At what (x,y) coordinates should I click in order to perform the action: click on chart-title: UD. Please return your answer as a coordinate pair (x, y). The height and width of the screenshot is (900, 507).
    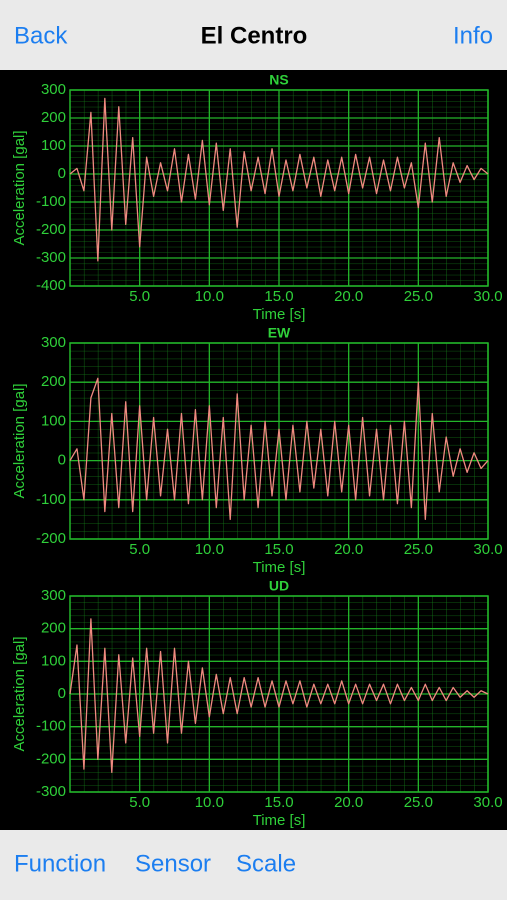
    Looking at the image, I should click on (279, 586).